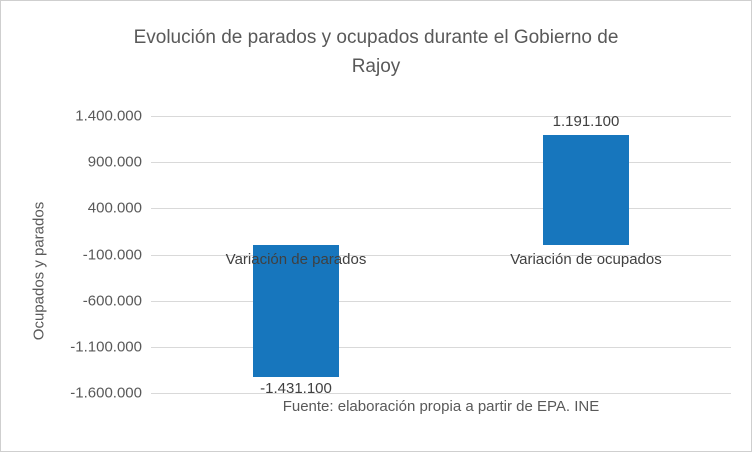  Describe the element at coordinates (39, 271) in the screenshot. I see `y-axis-title: Ocupados y parados` at that location.